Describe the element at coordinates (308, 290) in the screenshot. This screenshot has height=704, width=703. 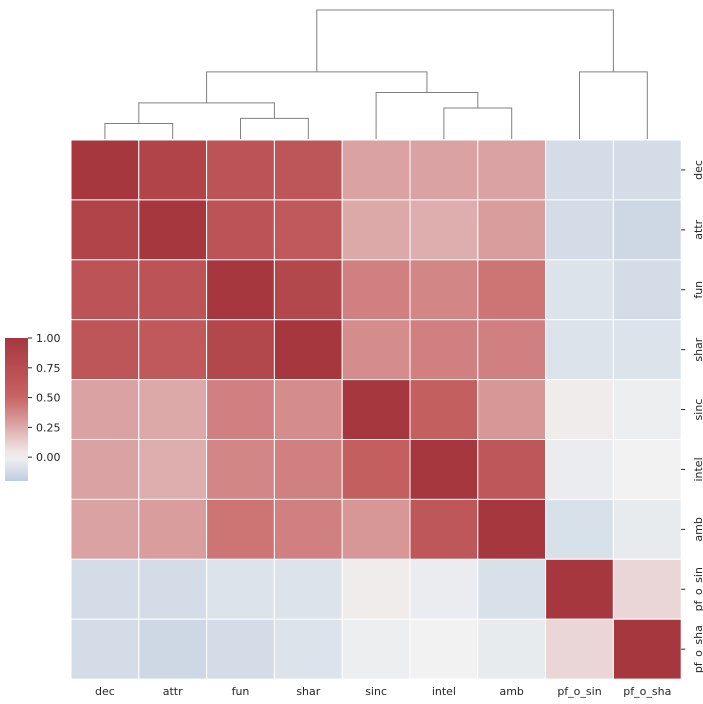
I see `heatmap-cell-fun-shar` at that location.